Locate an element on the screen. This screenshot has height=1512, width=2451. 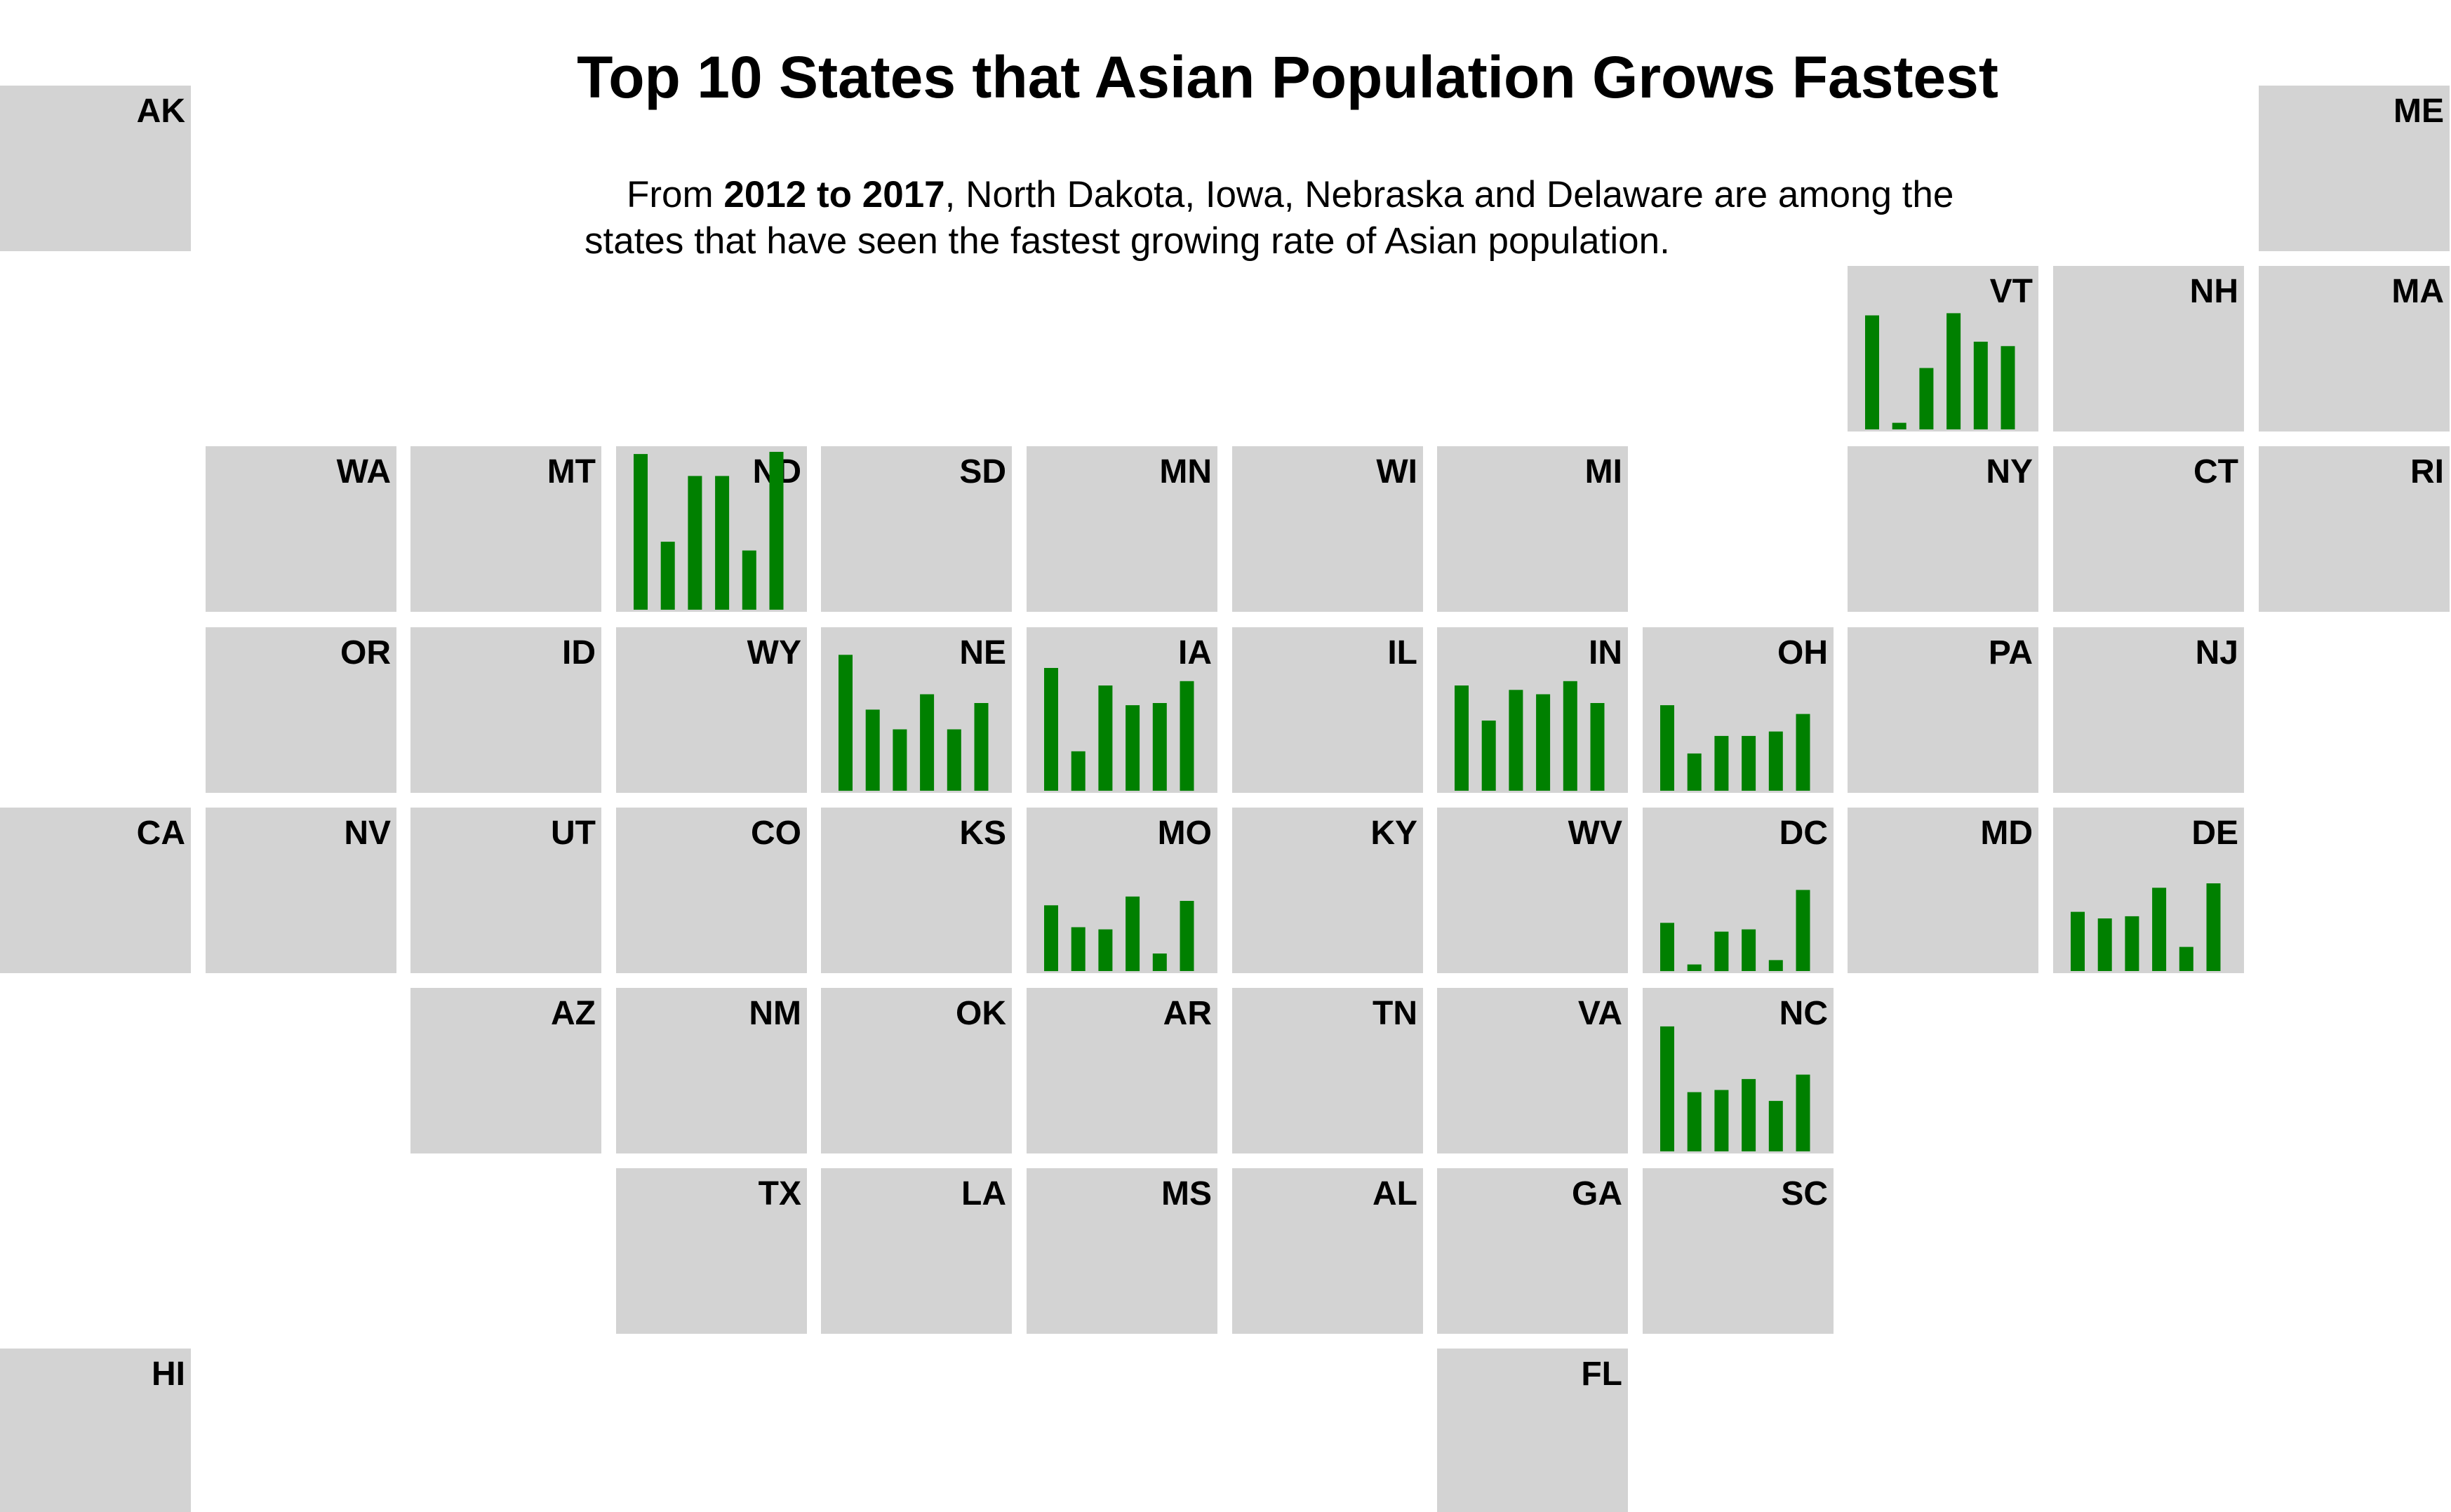
state-tile-mt: MT is located at coordinates (505, 529).